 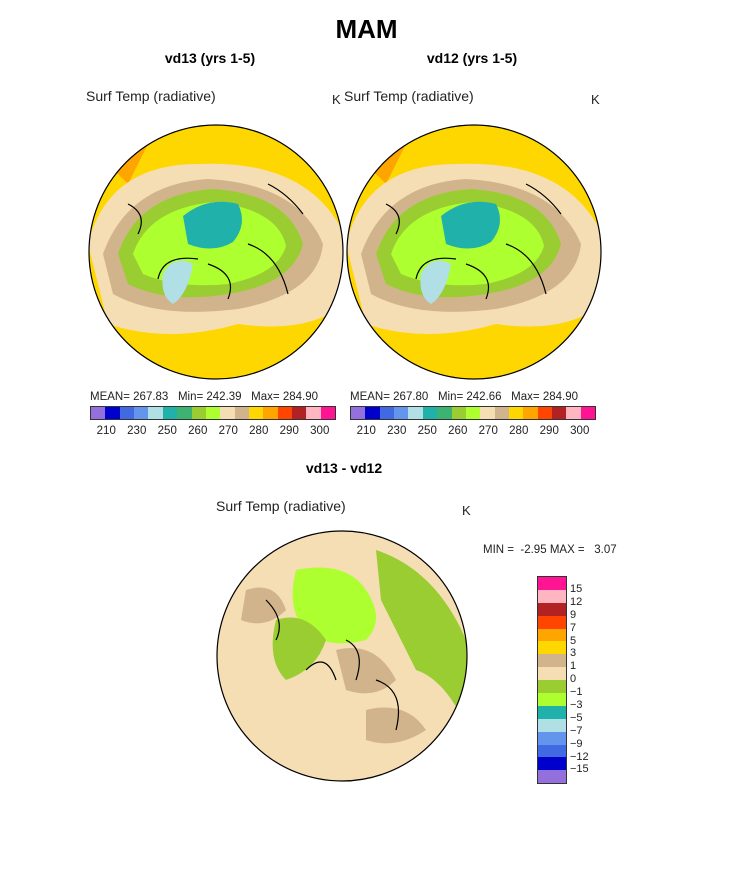 I want to click on colorbar-ticks-vd12: 210 230 250 260 270 280 290 300, so click(x=473, y=431).